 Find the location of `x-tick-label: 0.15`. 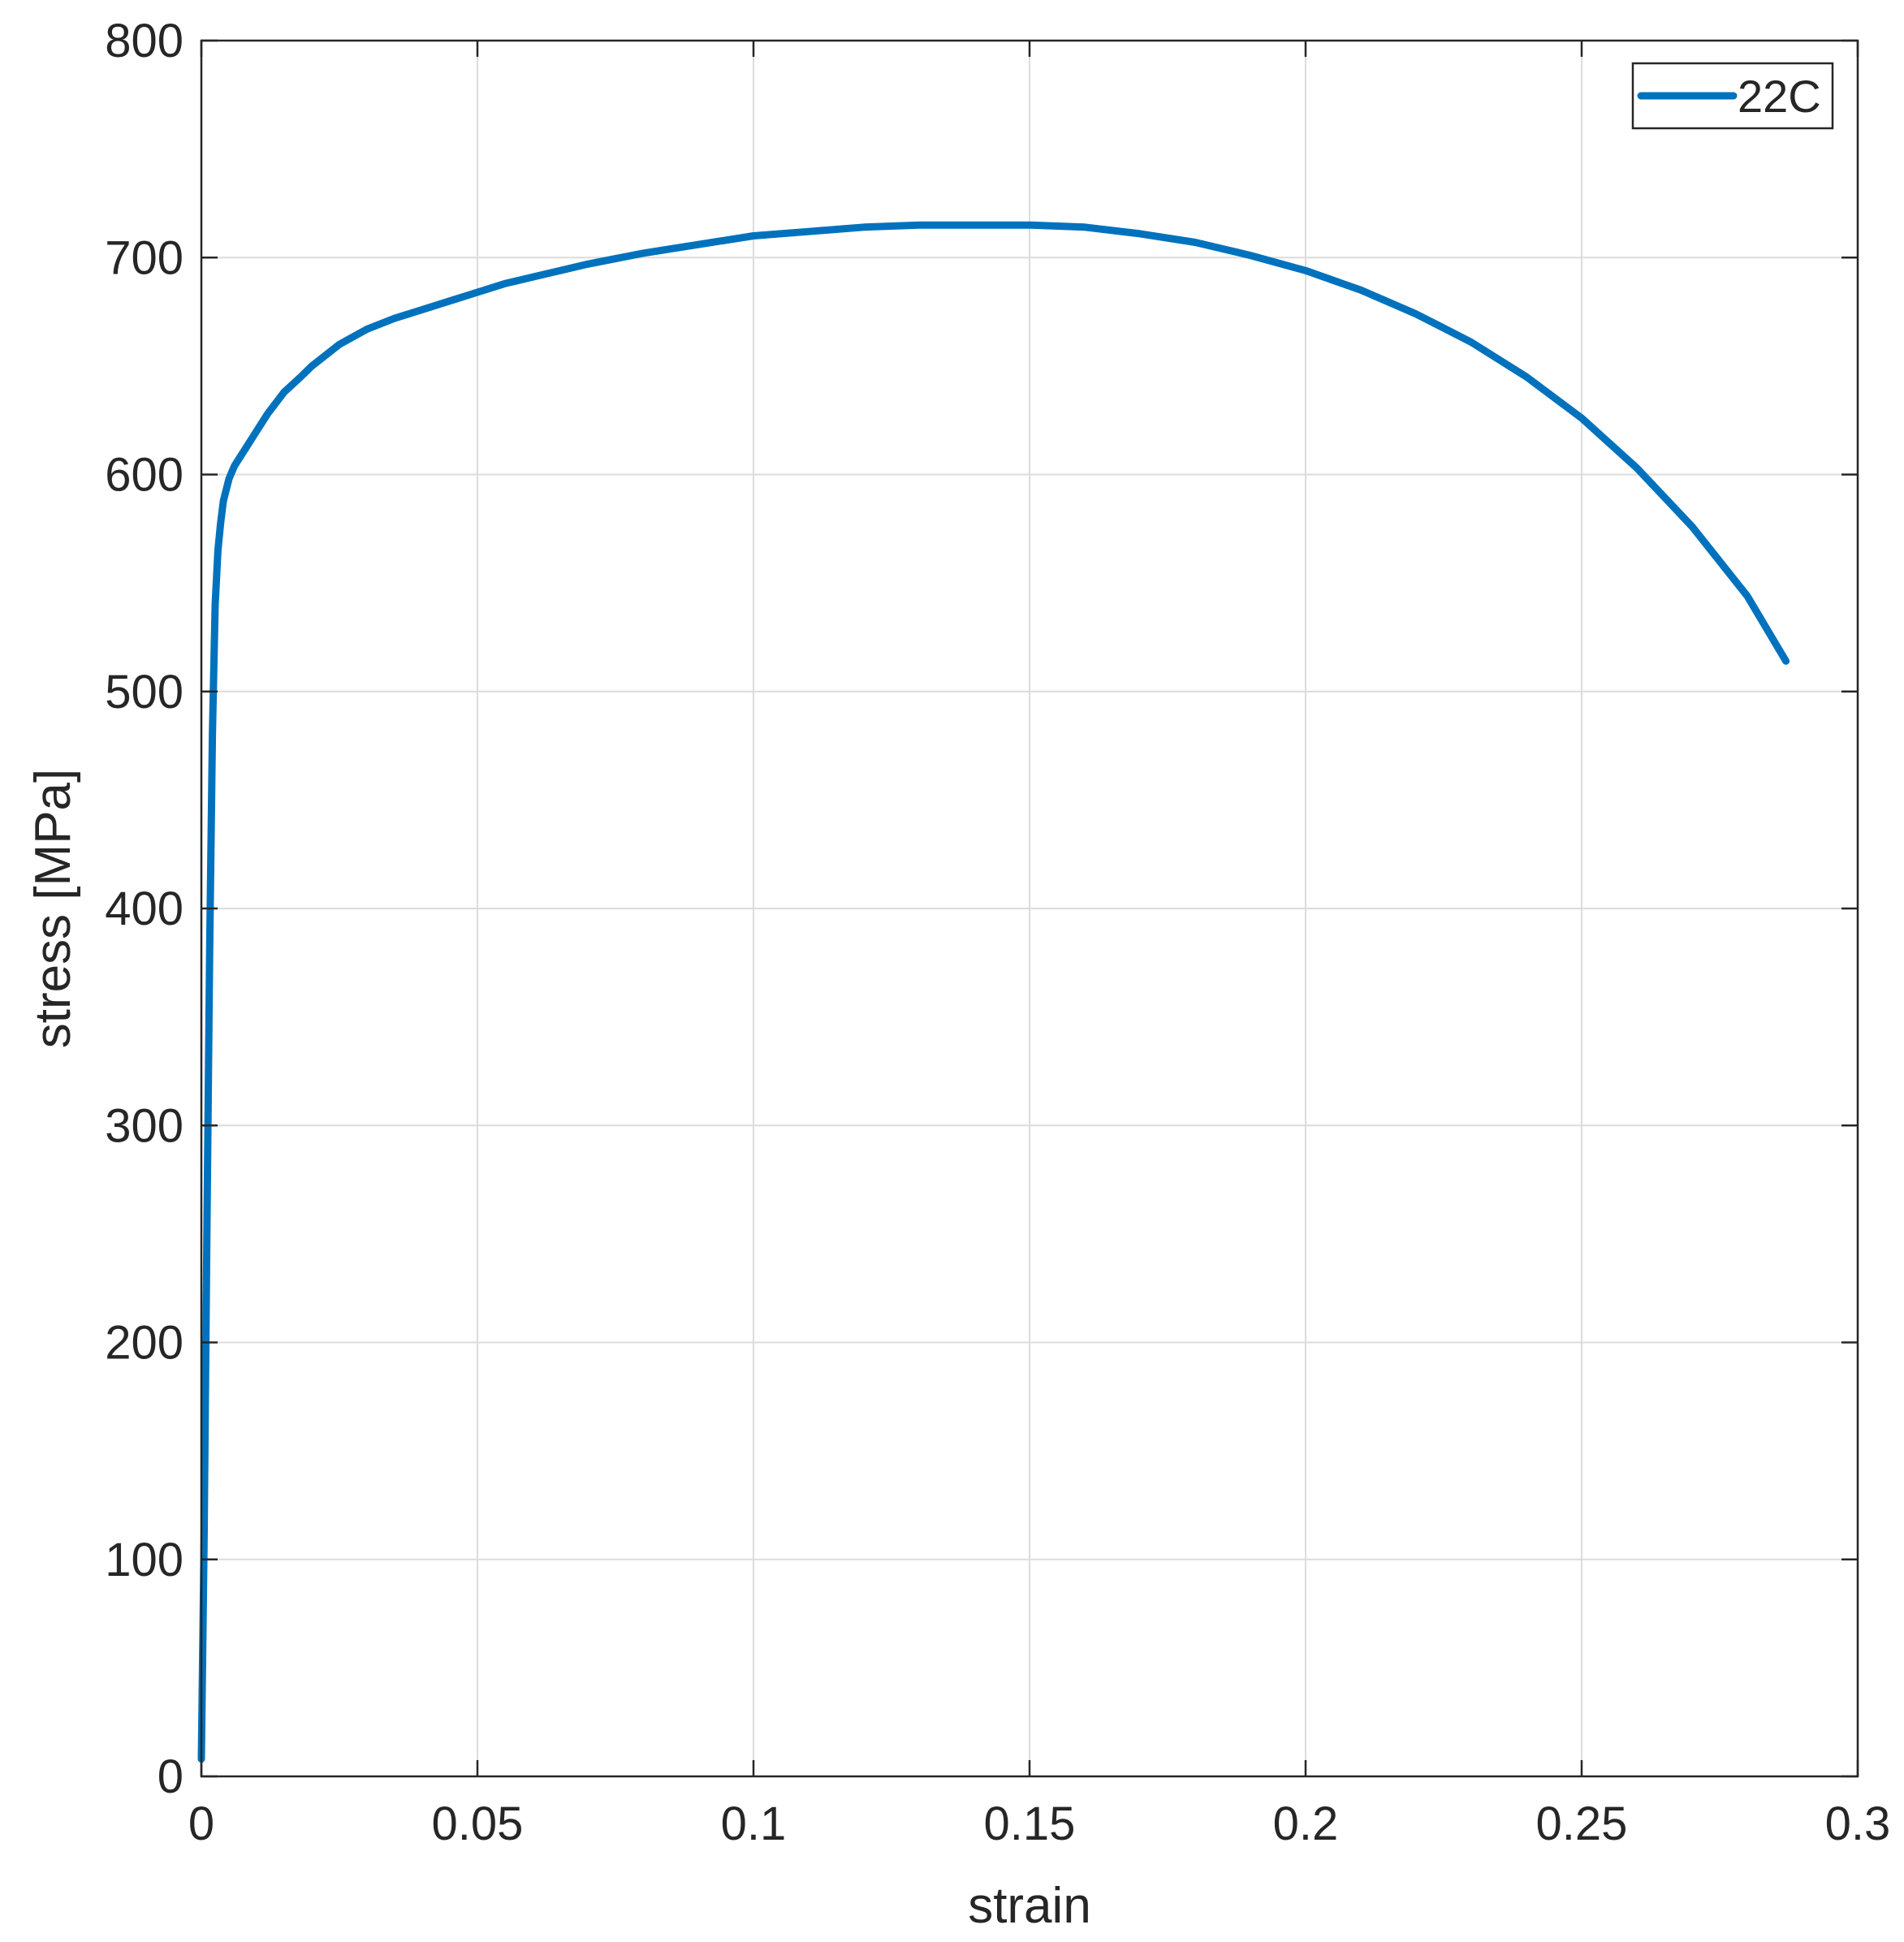

x-tick-label: 0.15 is located at coordinates (1030, 1823).